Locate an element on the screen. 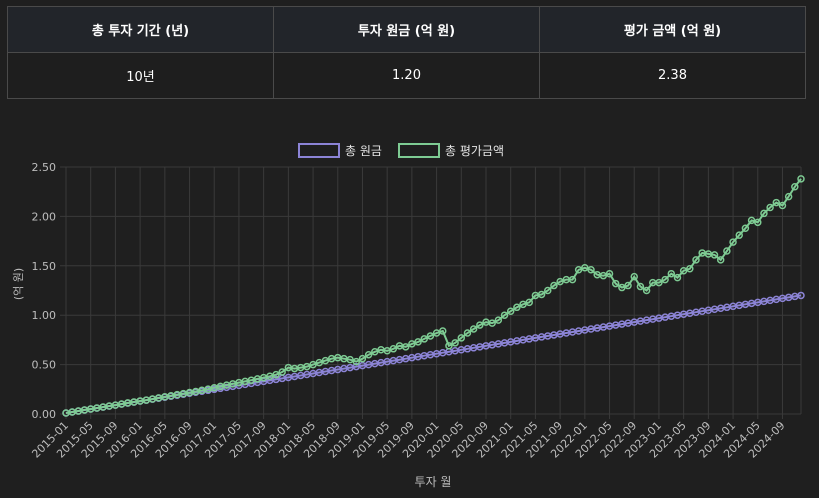  y-tick-label: 0.00 is located at coordinates (44, 414).